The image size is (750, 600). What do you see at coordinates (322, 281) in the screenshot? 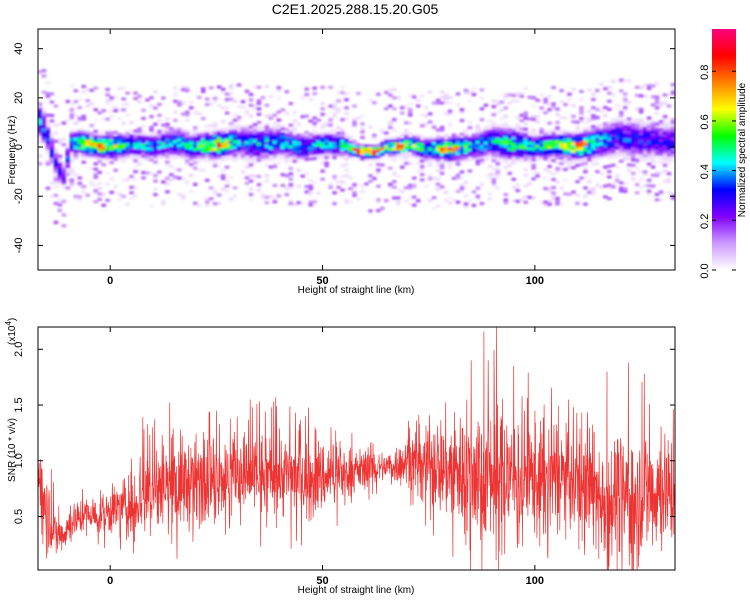
I see `x-tick-label: 50` at bounding box center [322, 281].